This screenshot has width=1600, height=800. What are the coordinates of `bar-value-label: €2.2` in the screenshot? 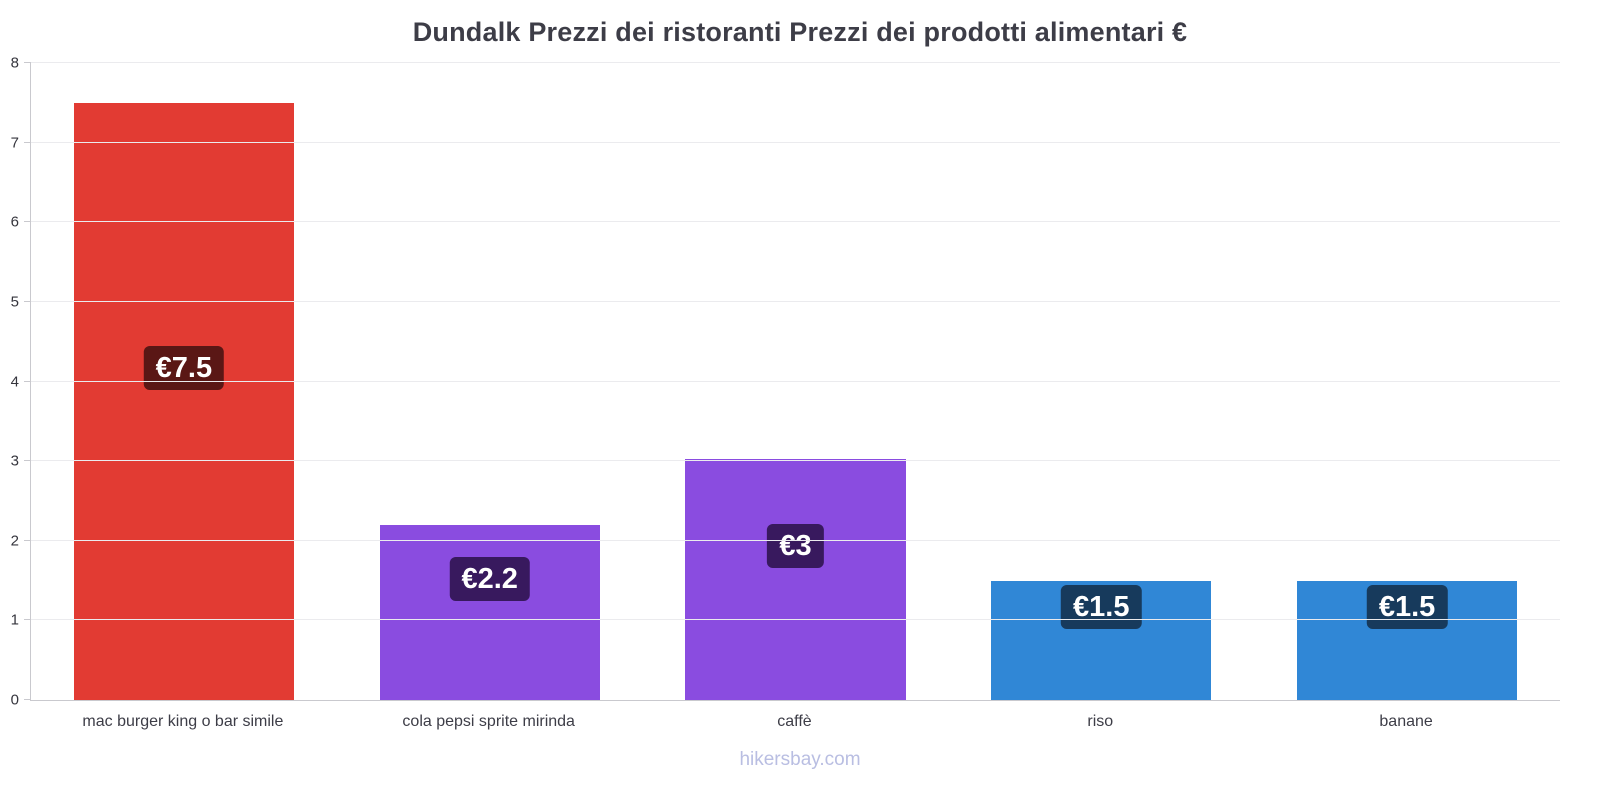 It's located at (489, 578).